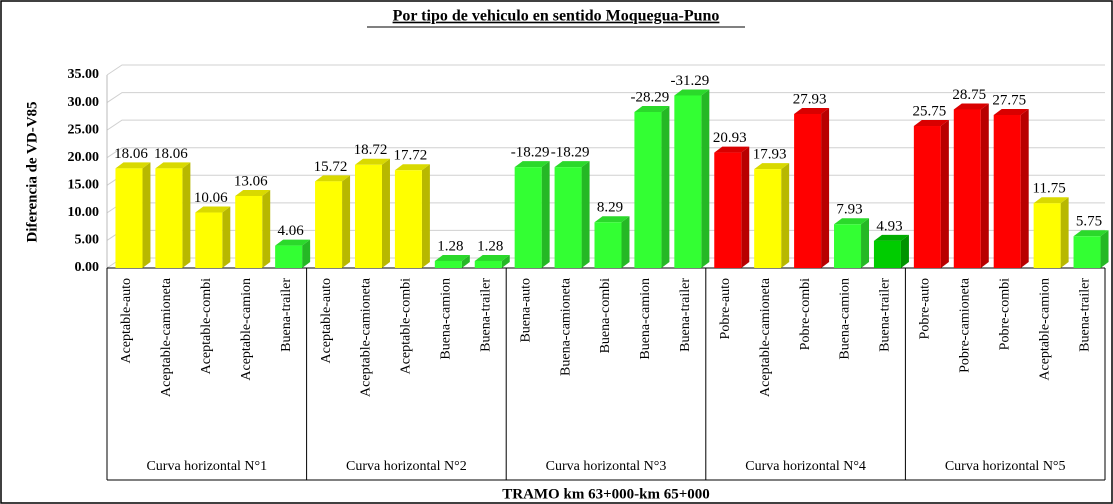  I want to click on value-label: 25.75, so click(929, 111).